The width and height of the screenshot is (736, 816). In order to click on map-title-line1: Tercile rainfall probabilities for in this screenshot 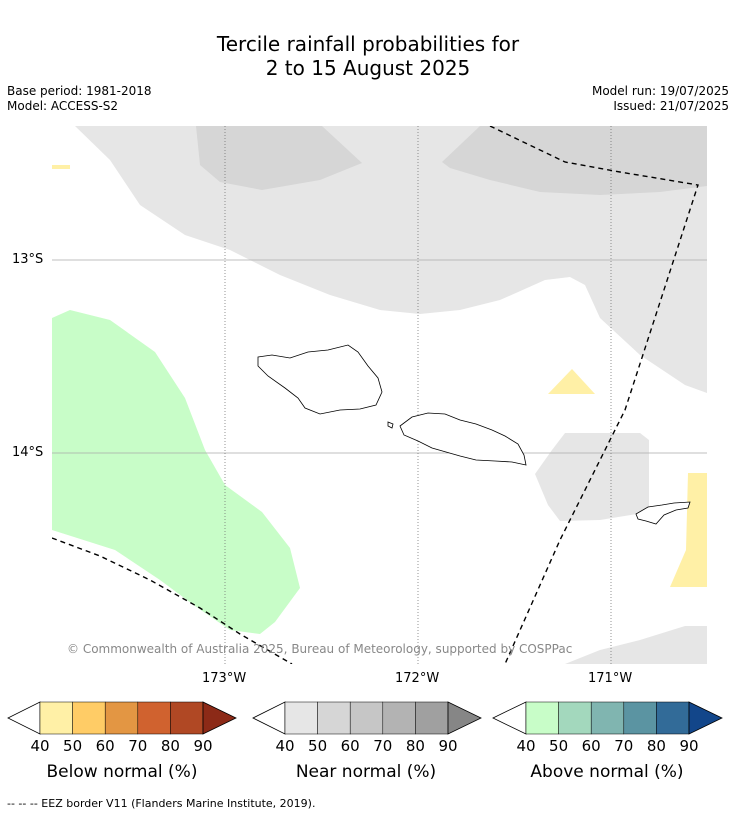, I will do `click(368, 44)`.